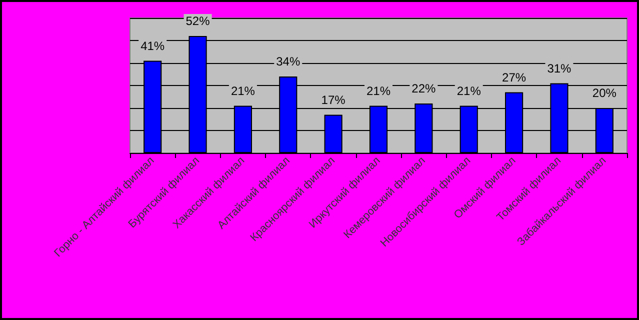  I want to click on data-label: 31%, so click(559, 68).